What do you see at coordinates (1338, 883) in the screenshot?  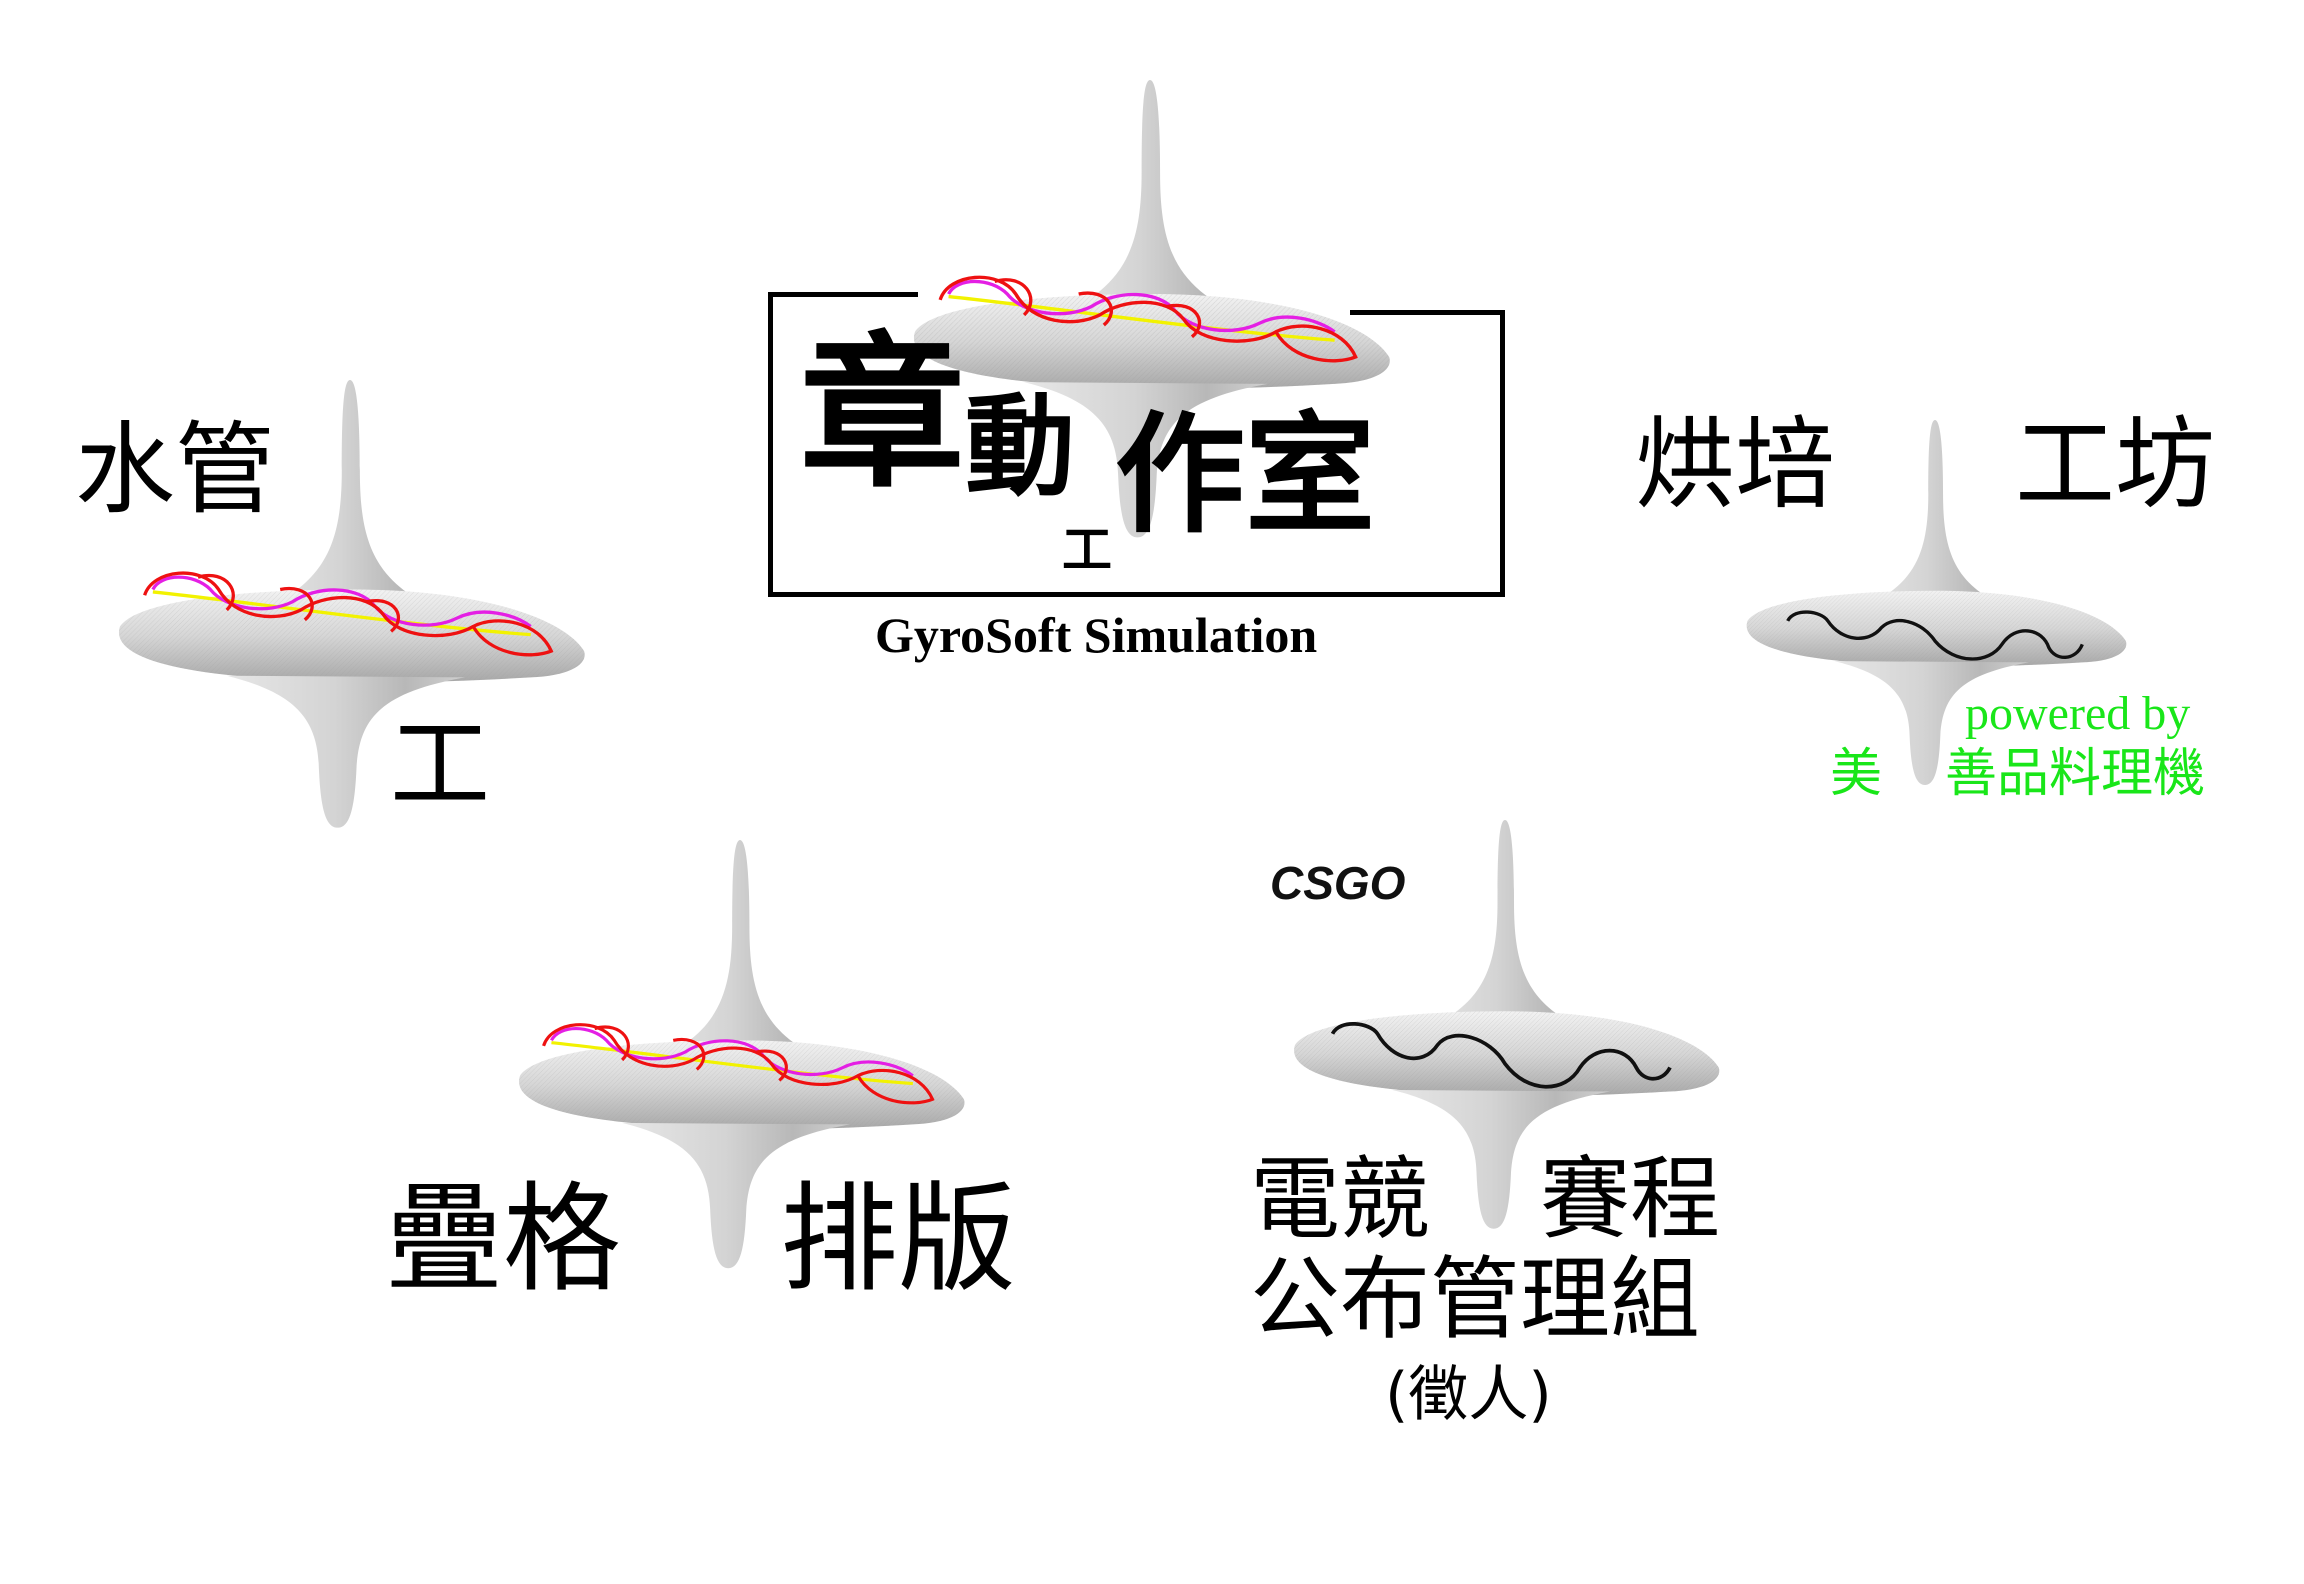 I see `esports-tag: CSGO` at bounding box center [1338, 883].